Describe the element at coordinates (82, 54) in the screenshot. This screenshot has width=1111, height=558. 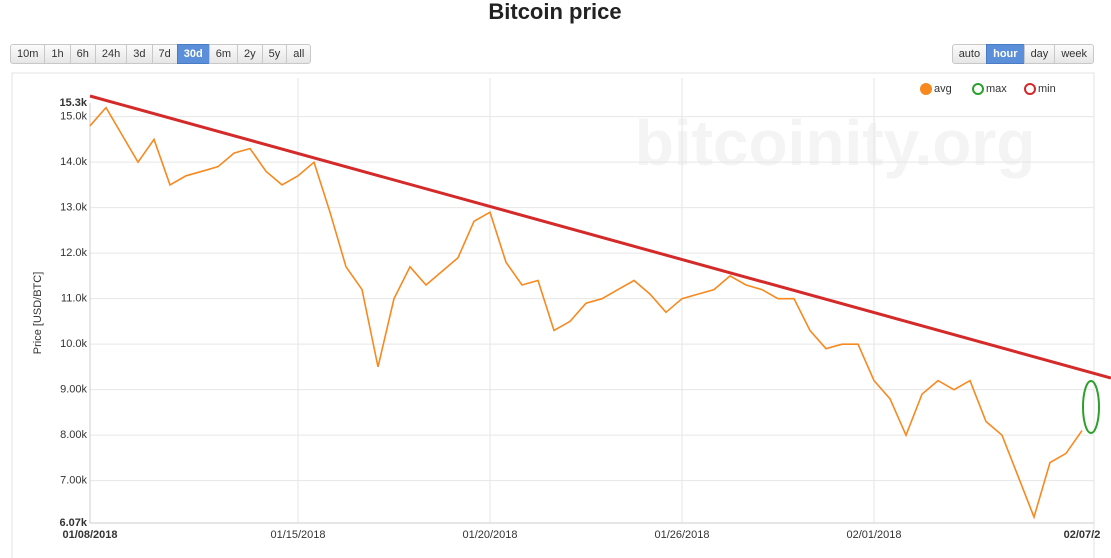
I see `range-button: 6h` at that location.